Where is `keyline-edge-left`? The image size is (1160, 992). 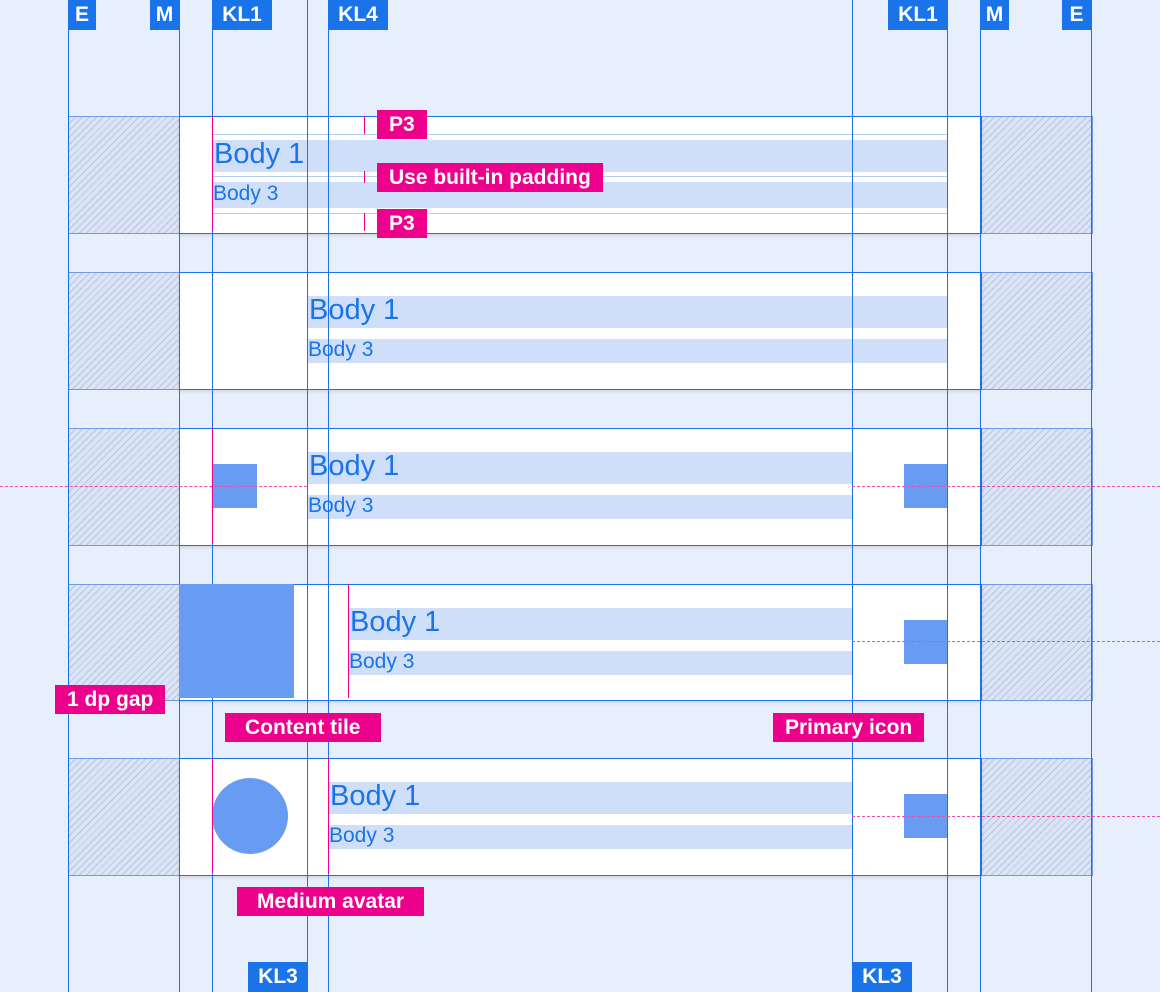 keyline-edge-left is located at coordinates (68, 496).